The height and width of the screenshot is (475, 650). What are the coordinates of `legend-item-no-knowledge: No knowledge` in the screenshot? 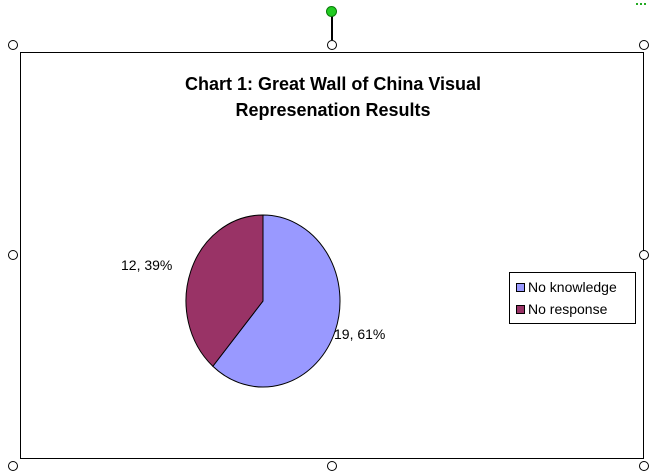 It's located at (573, 287).